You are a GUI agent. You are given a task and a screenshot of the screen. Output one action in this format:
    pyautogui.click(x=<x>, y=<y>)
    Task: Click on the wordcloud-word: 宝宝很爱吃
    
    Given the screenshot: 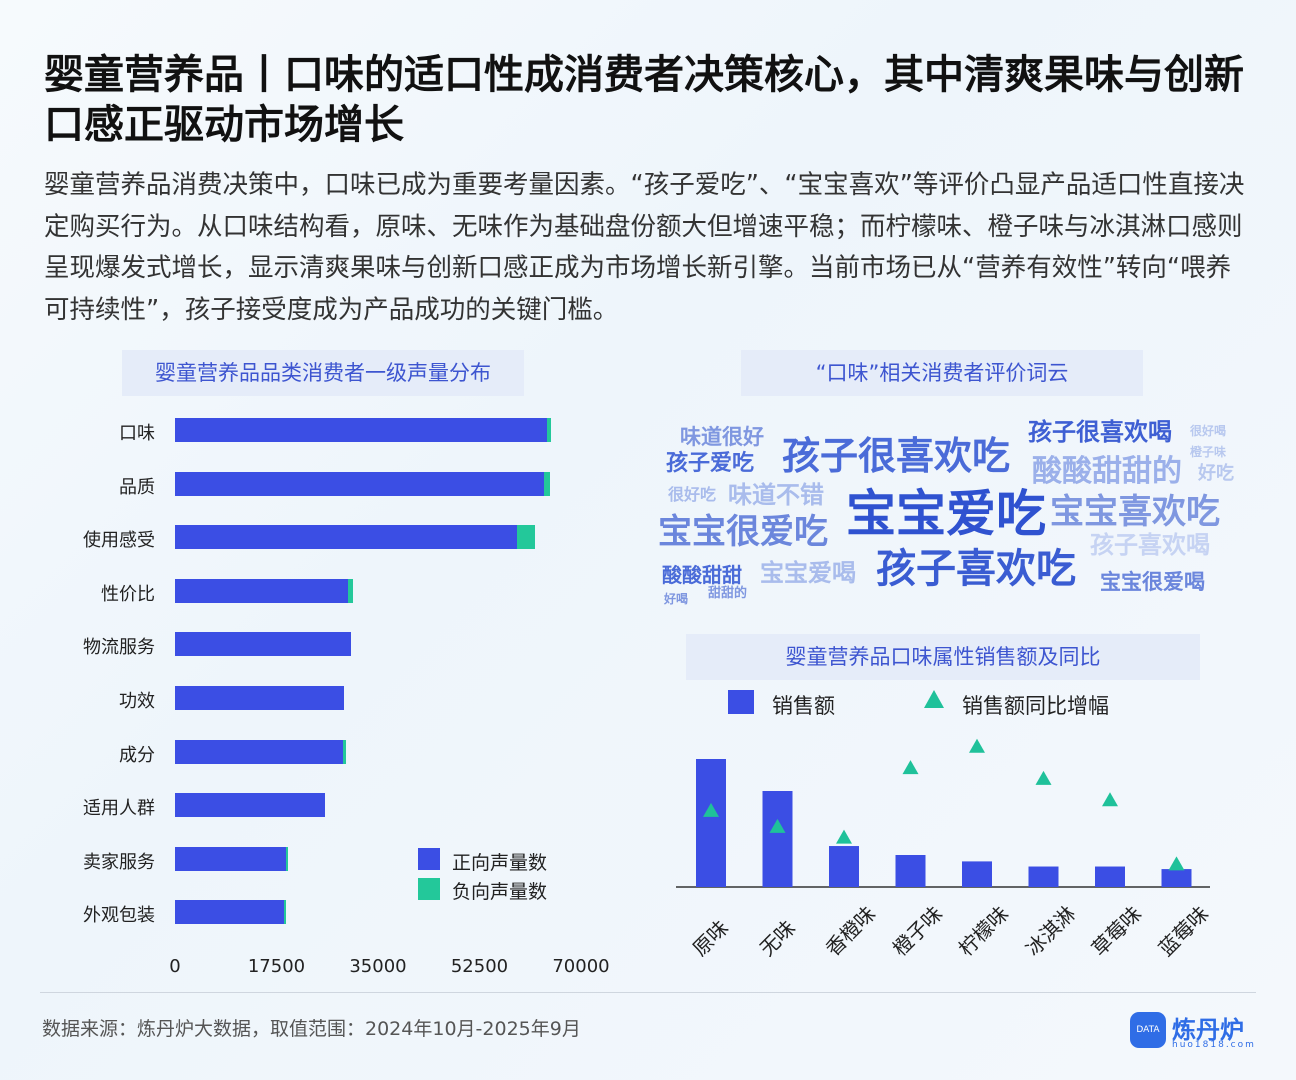 What is the action you would take?
    pyautogui.click(x=743, y=532)
    